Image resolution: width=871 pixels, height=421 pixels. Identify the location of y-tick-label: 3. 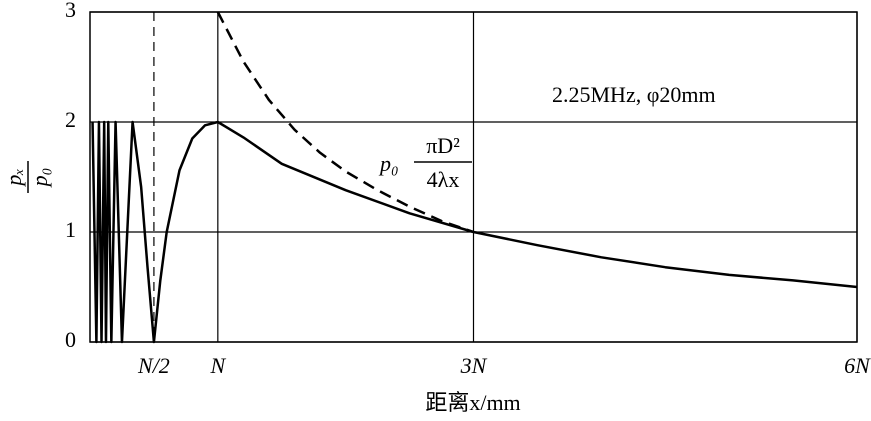
(70, 11).